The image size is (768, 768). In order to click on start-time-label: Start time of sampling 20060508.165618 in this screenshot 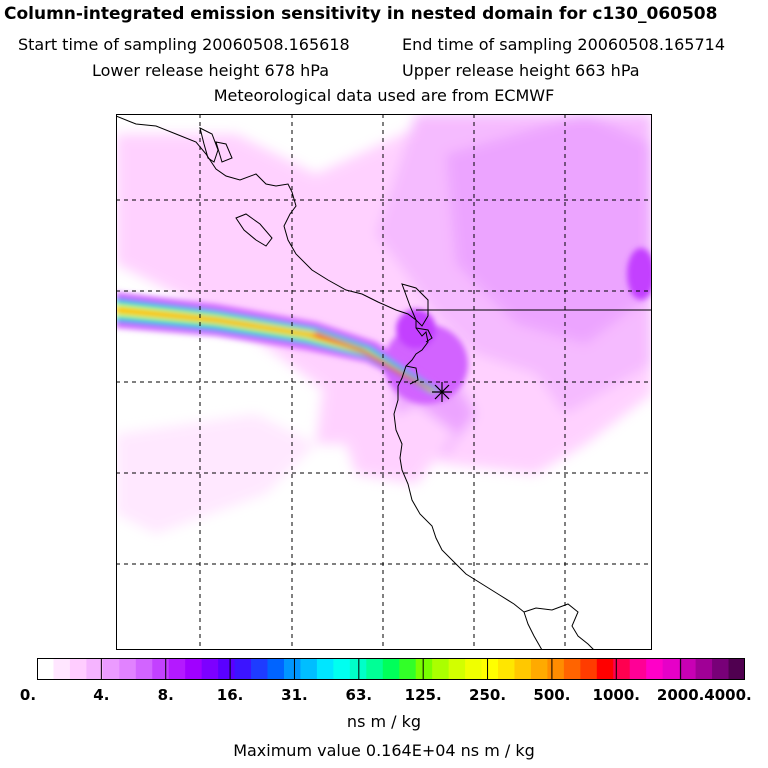, I will do `click(184, 44)`.